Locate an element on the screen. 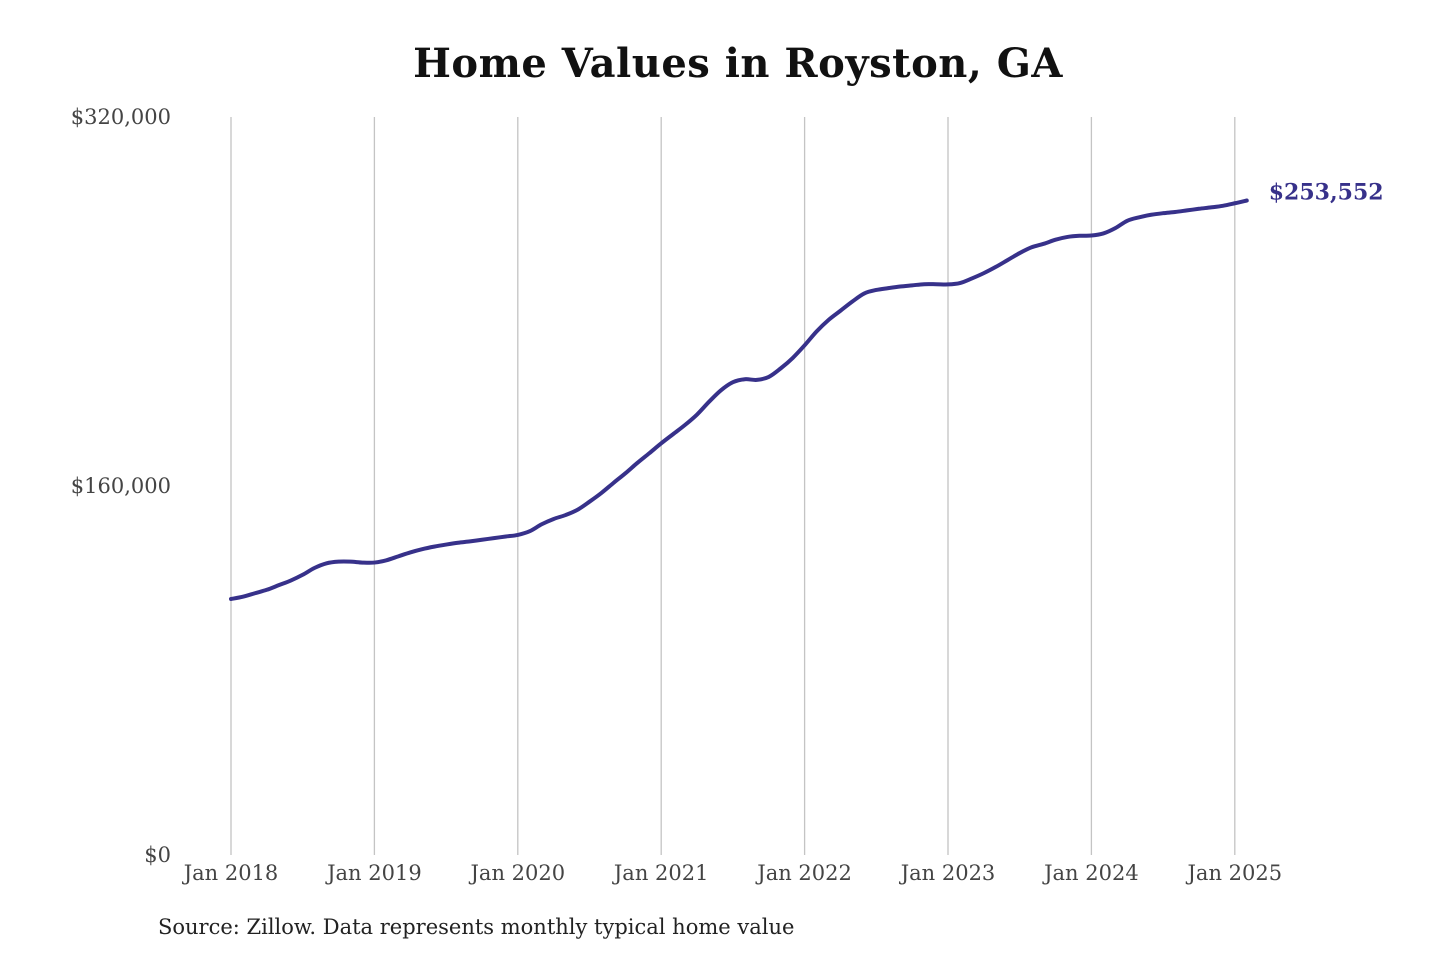 The image size is (1440, 960). y-axis-ticks: $0 $160,000 $320,000 is located at coordinates (121, 486).